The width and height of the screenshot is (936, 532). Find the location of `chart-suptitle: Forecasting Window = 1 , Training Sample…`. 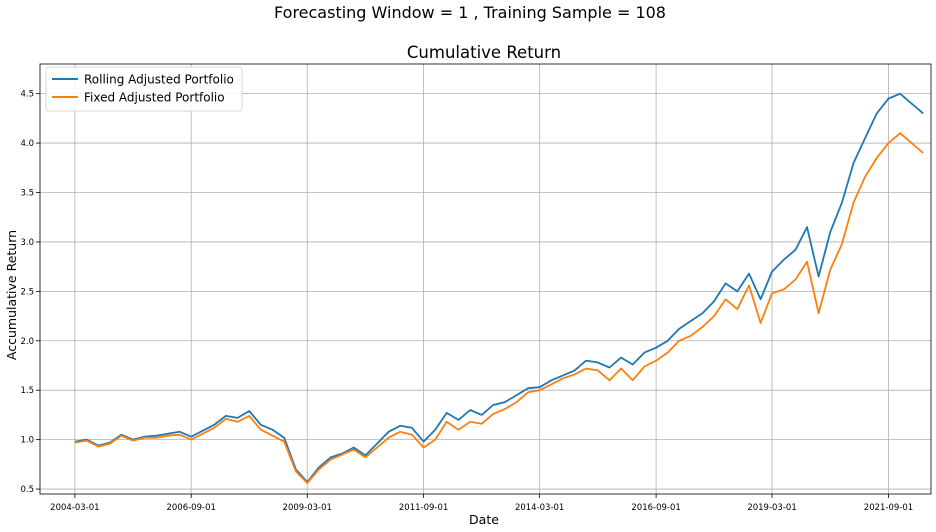

chart-suptitle: Forecasting Window = 1 , Training Sample… is located at coordinates (470, 12).